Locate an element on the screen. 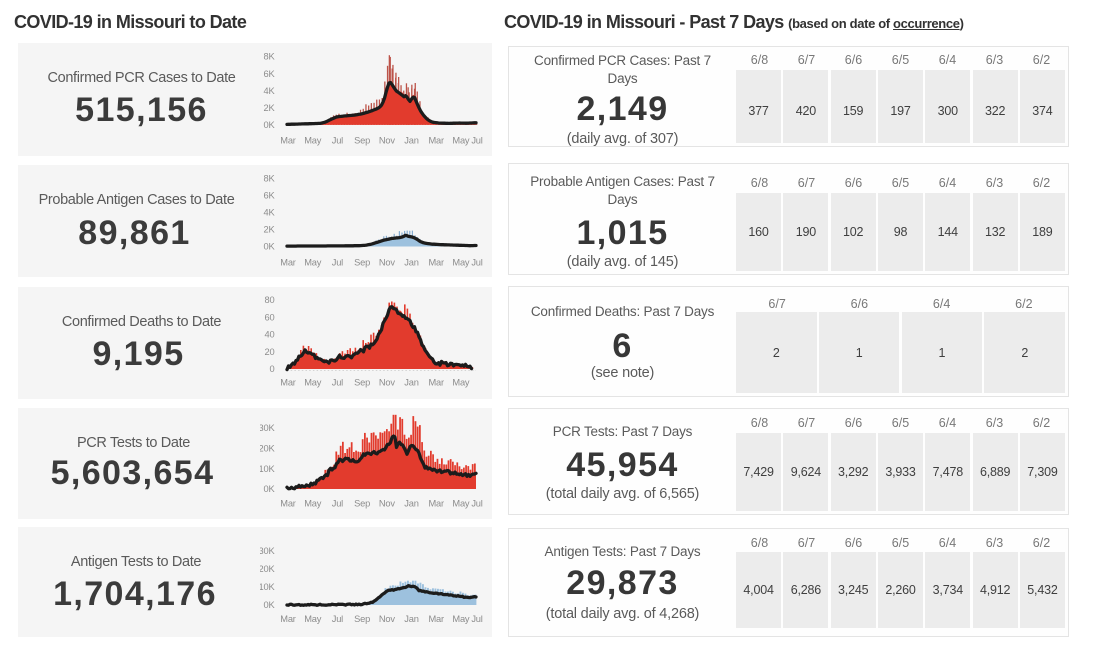 This screenshot has height=654, width=1095. svg-text: 0 is located at coordinates (272, 369).